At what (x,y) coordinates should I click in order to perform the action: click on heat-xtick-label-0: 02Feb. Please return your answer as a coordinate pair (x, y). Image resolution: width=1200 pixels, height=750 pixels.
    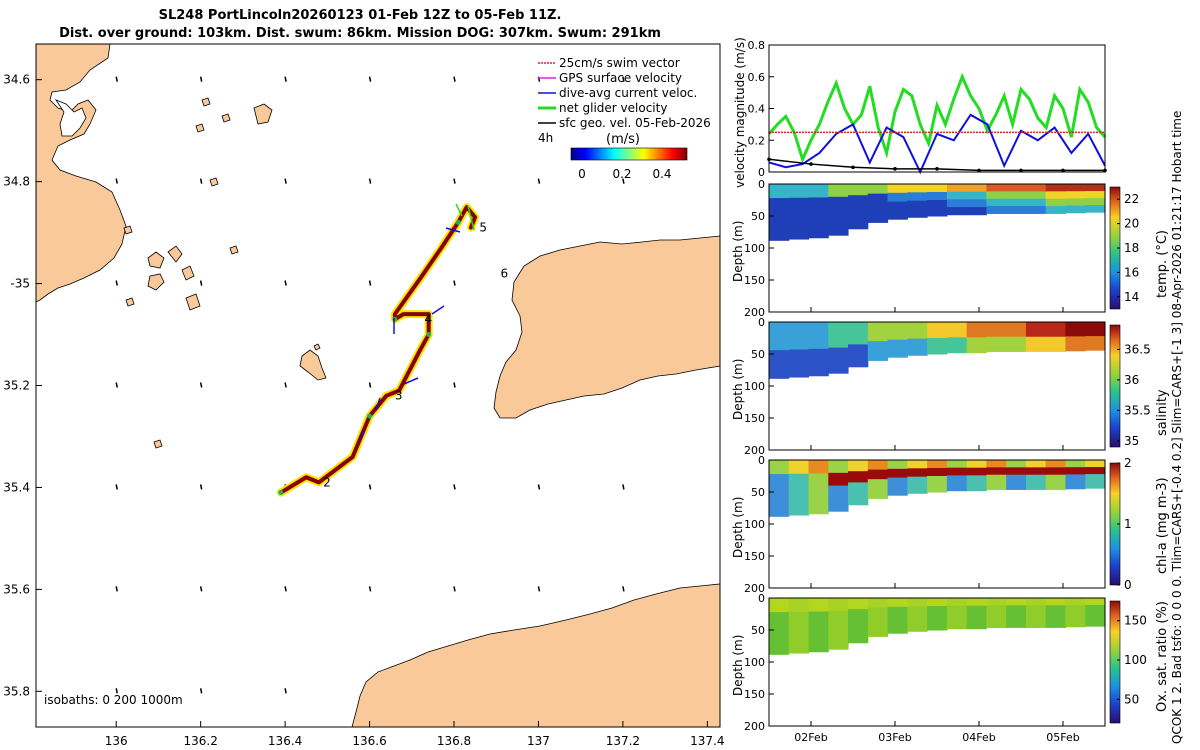
    Looking at the image, I should click on (810, 737).